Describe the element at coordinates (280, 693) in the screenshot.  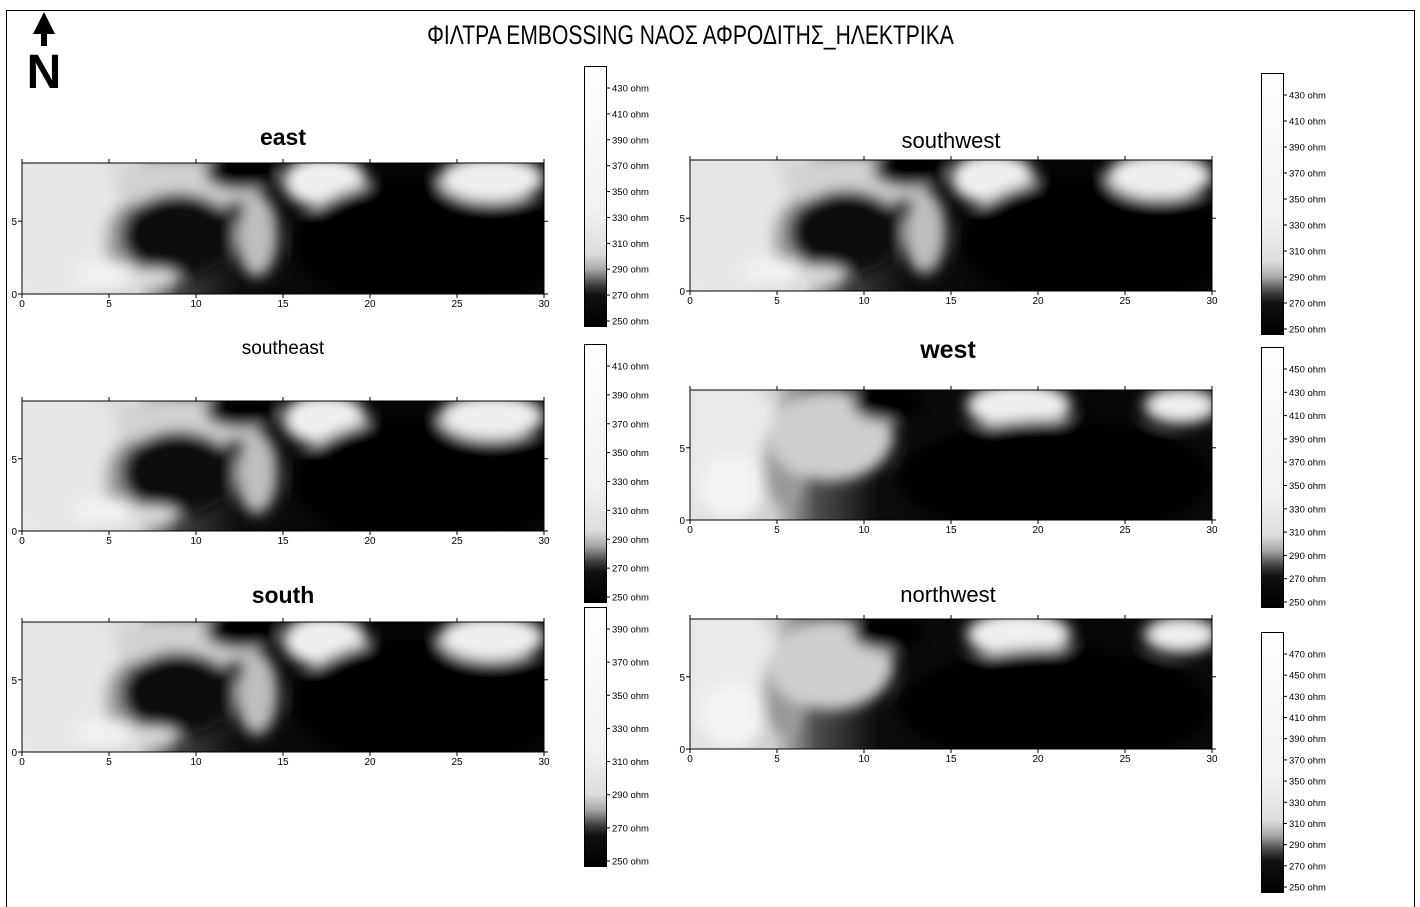
I see `map-south: 0 5 10 15 20 25 30 0 5` at that location.